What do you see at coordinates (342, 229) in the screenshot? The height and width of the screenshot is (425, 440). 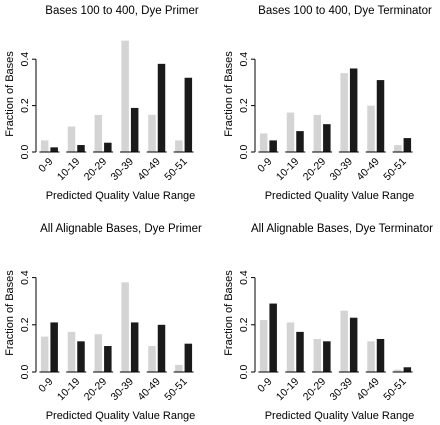 I see `chart-title: All Alignable Bases, Dye Terminator` at bounding box center [342, 229].